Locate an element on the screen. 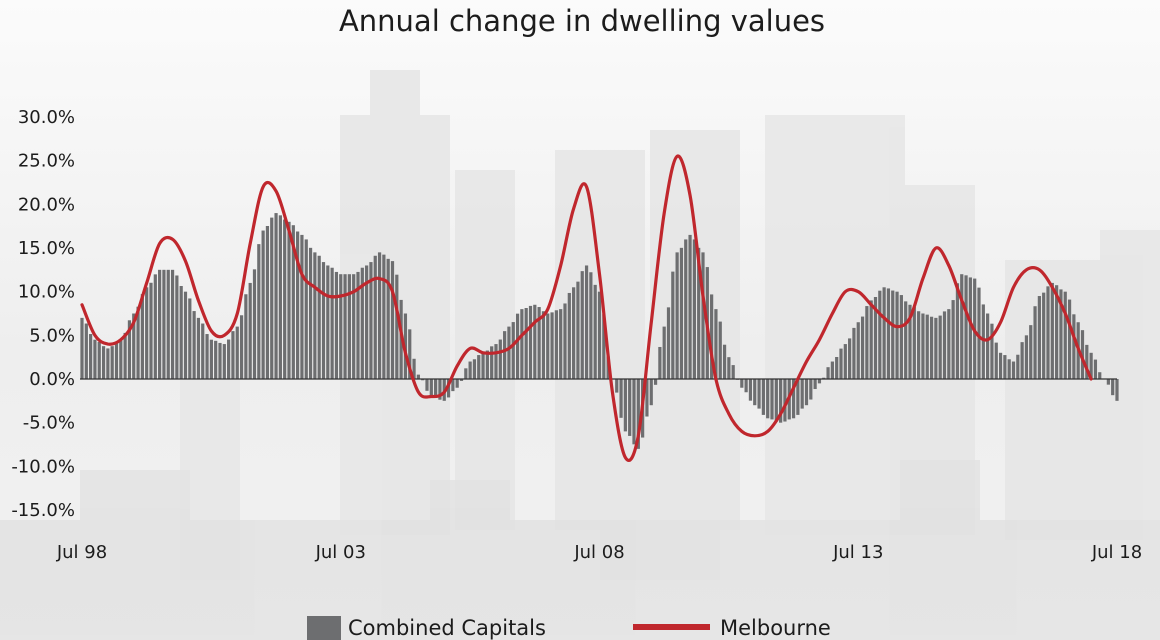 This screenshot has width=1160, height=640. legend-label-combined-capitals: Combined Capitals is located at coordinates (447, 628).